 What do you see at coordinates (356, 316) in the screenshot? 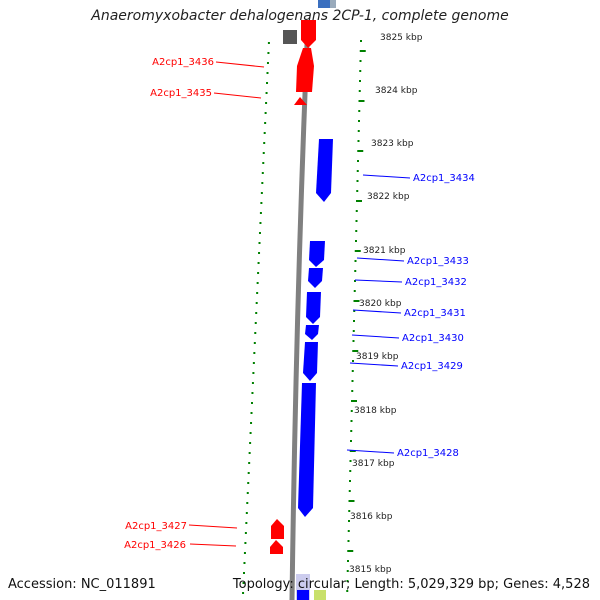
I see `outer-tick-ring` at bounding box center [356, 316].